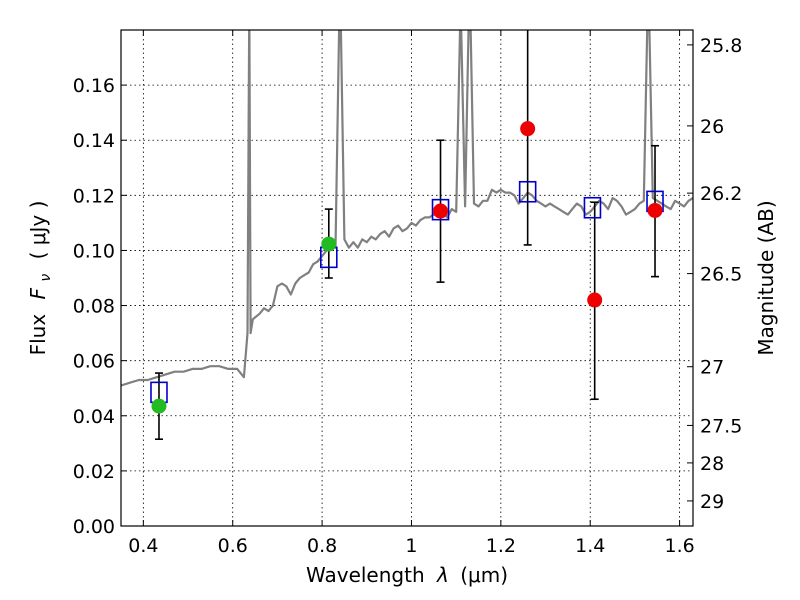  I want to click on y-axis-title-unit: ( μJy ), so click(38, 230).